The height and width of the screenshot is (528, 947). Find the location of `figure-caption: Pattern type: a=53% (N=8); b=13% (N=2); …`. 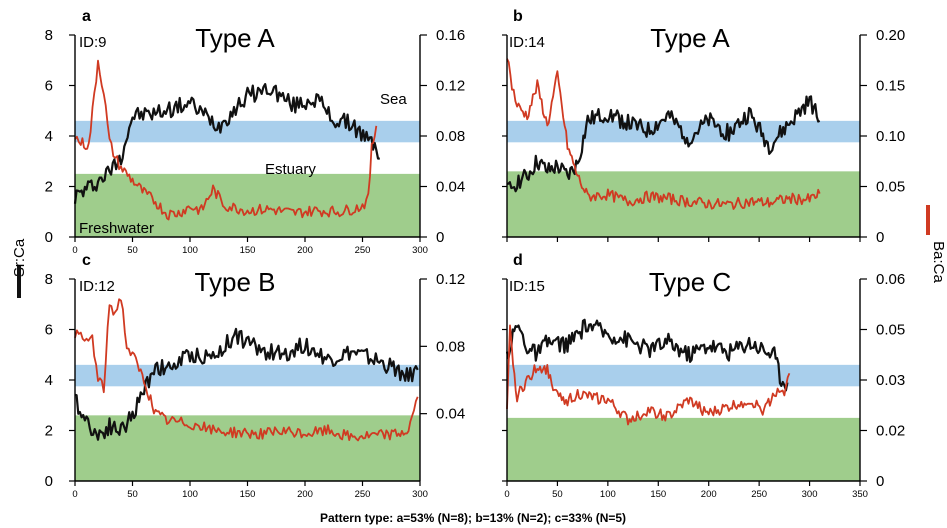

figure-caption: Pattern type: a=53% (N=8); b=13% (N=2); … is located at coordinates (473, 518).